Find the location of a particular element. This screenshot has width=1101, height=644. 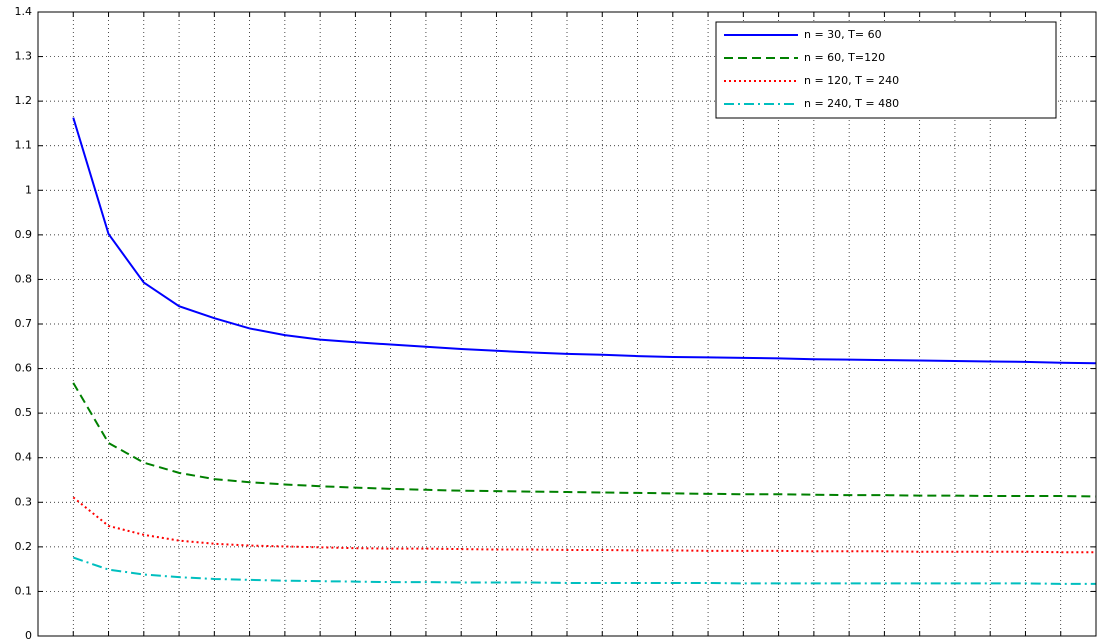

x-tick-label: 20 is located at coordinates (743, 643).